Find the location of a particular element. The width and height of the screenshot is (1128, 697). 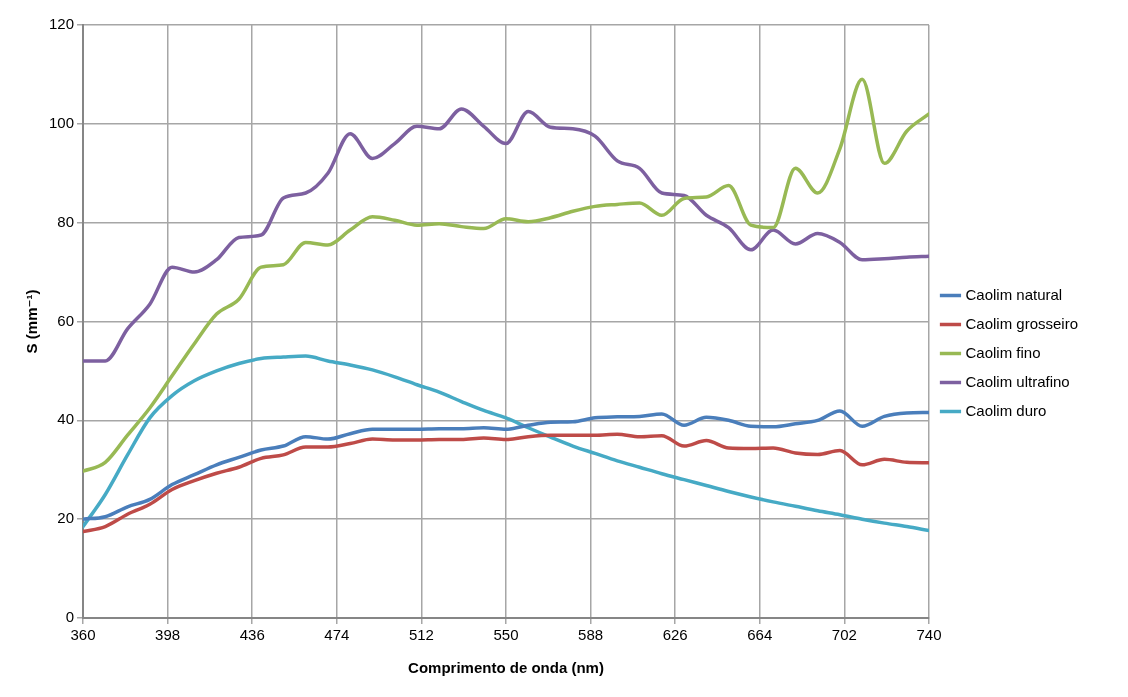

legend-label: Caolim natural is located at coordinates (1014, 294).